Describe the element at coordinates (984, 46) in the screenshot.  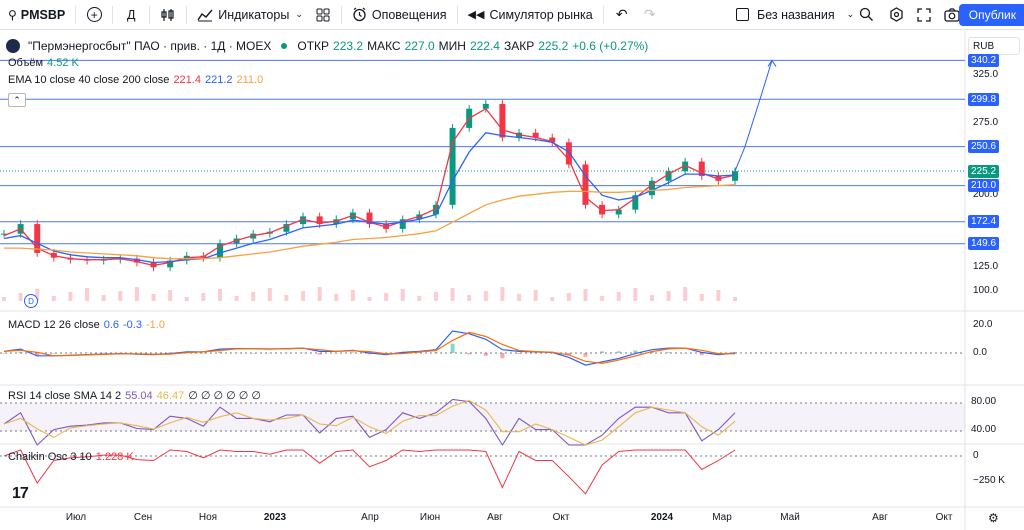
I see `currency-label: RUB` at that location.